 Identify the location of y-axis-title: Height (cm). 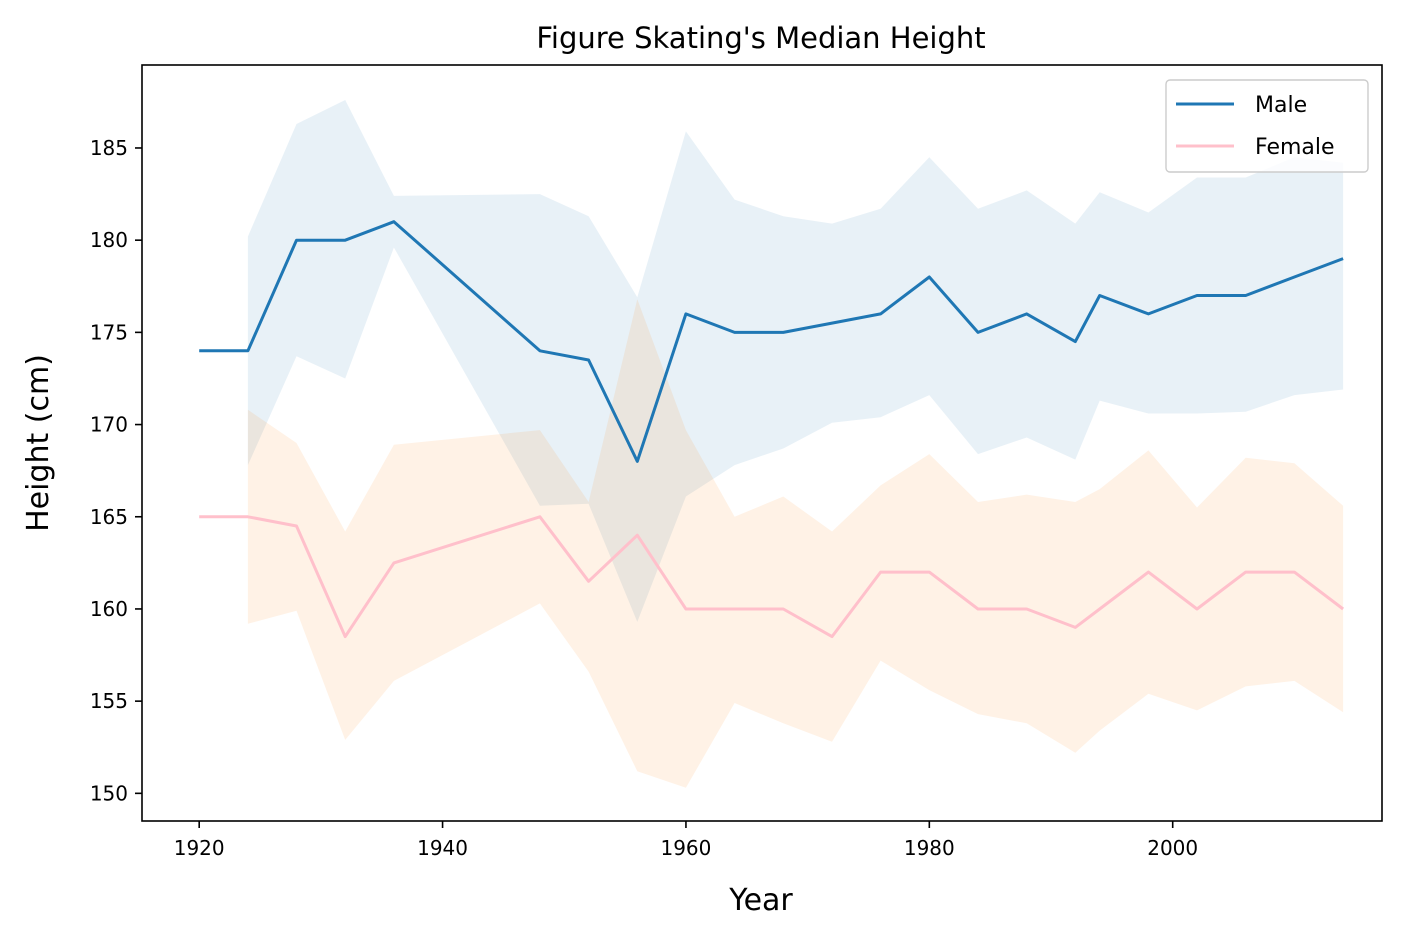
(38, 443).